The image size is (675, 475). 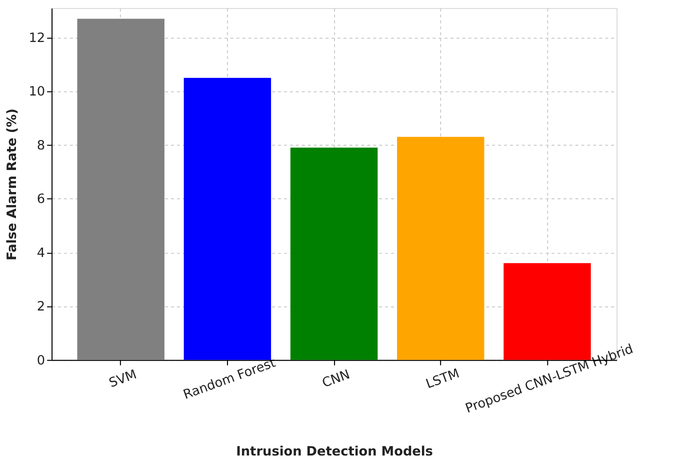 What do you see at coordinates (41, 360) in the screenshot?
I see `y-tick-label: 0` at bounding box center [41, 360].